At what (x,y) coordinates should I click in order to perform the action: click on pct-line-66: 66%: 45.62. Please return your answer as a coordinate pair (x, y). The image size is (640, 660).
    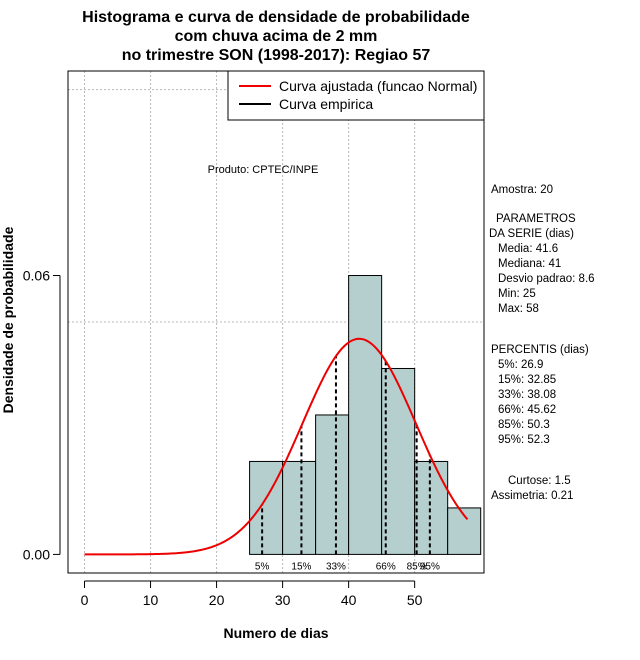
    Looking at the image, I should click on (527, 410).